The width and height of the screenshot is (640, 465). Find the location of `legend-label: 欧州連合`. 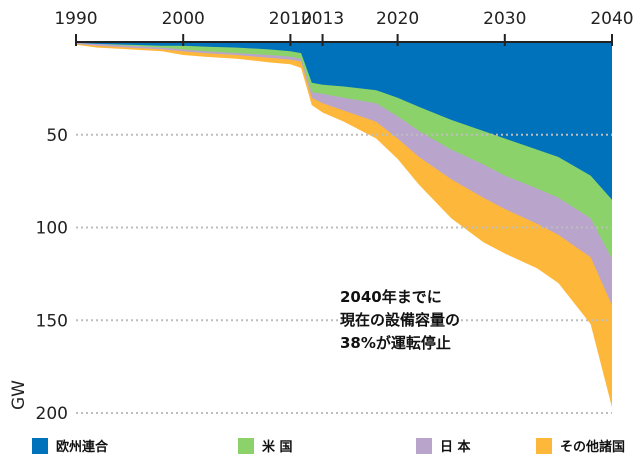

legend-label: 欧州連合 is located at coordinates (82, 447).